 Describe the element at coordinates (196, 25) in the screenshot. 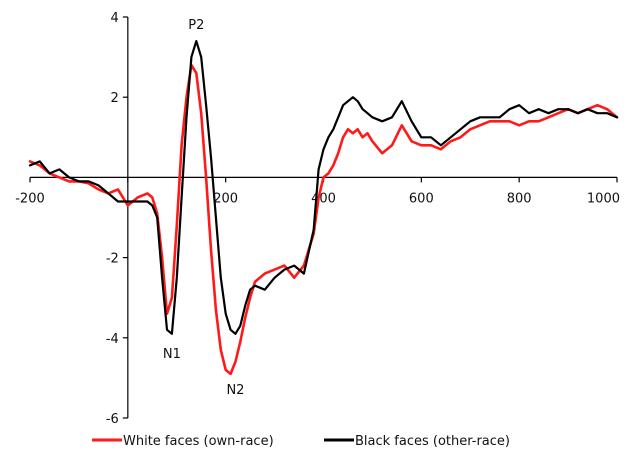

I see `peak-label-p2: P2` at that location.